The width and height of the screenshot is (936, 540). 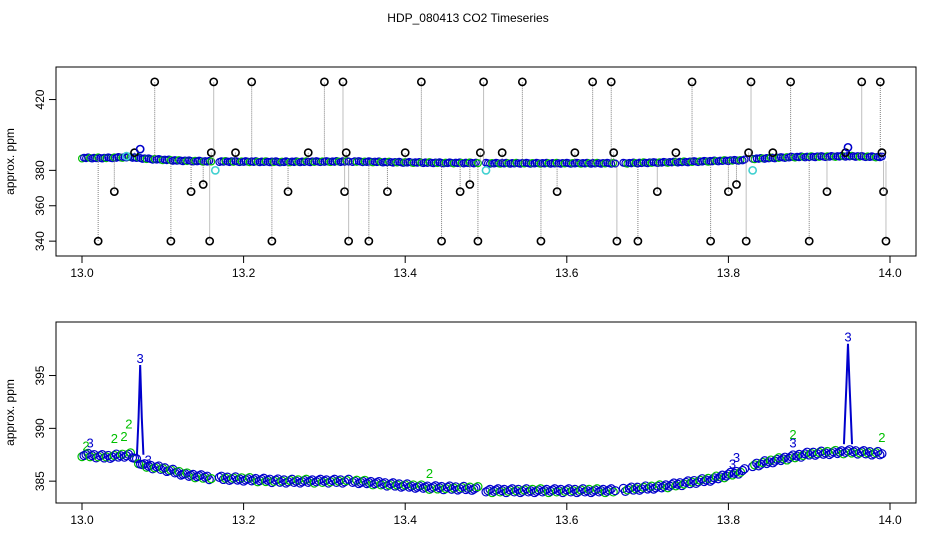 What do you see at coordinates (244, 273) in the screenshot?
I see `x-tick-label: 13.2` at bounding box center [244, 273].